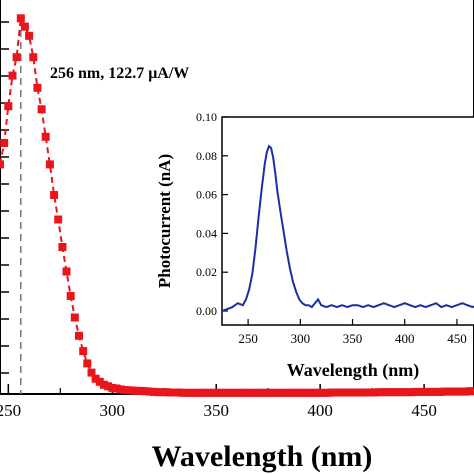 This screenshot has width=474, height=474. Describe the element at coordinates (320, 410) in the screenshot. I see `main-x-tick-label: 400` at that location.